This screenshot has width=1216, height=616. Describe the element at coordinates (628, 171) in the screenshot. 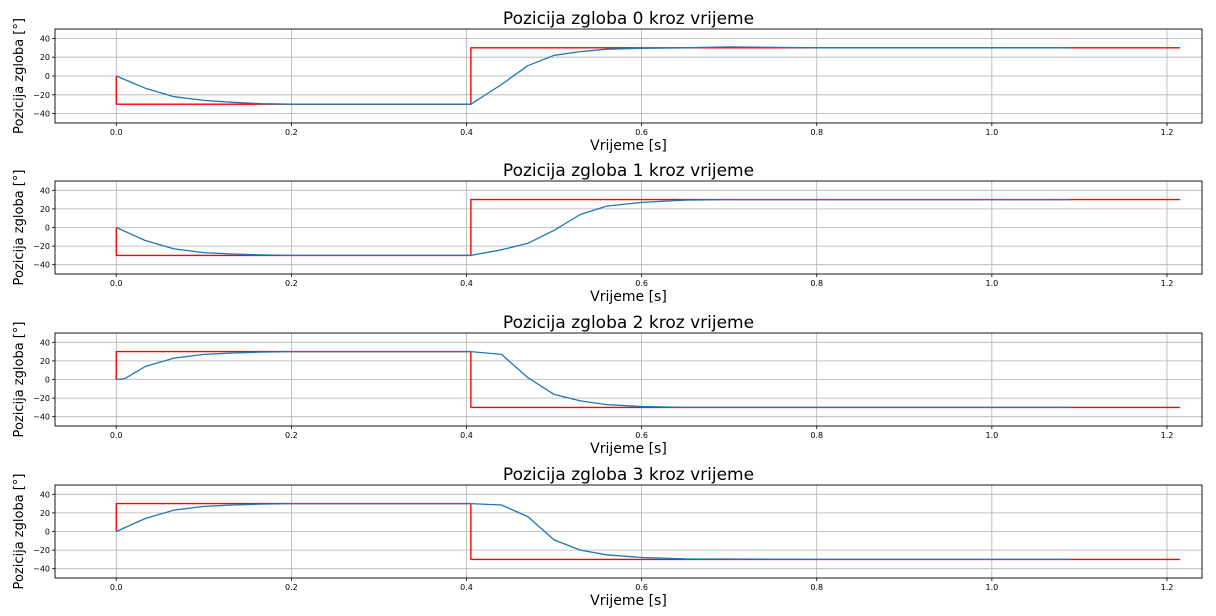

I see `chart-title: Pozicija zgloba 1 kroz vrijeme` at that location.